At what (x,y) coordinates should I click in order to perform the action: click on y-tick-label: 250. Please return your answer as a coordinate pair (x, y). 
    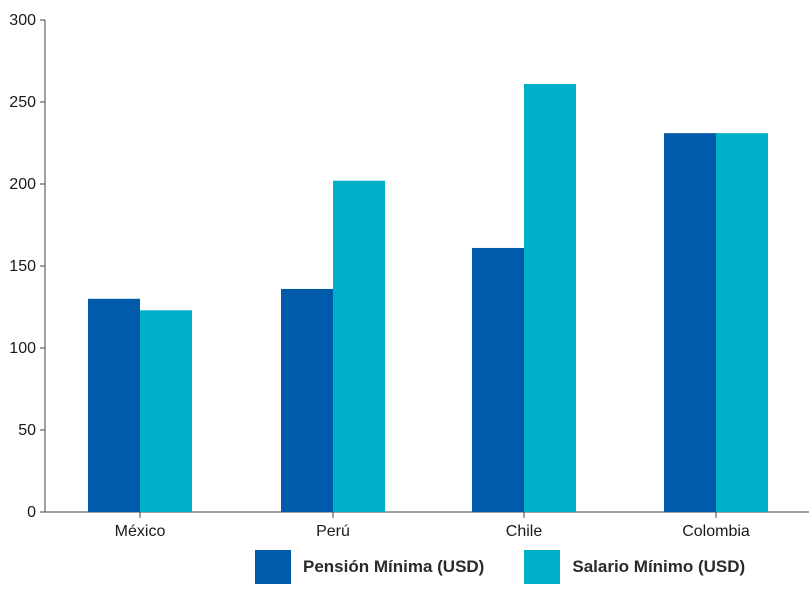
    Looking at the image, I should click on (22, 102).